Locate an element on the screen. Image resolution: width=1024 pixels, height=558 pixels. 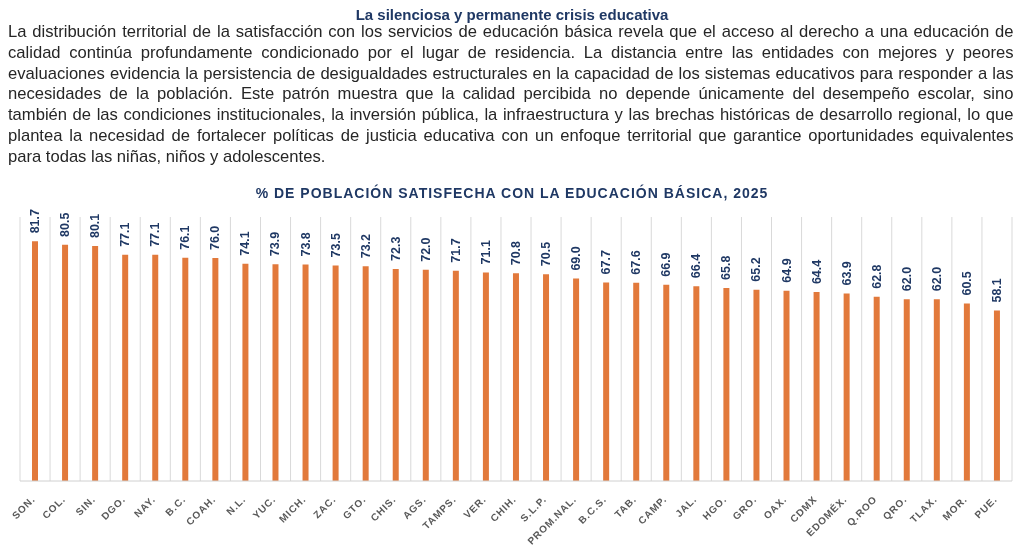
data-label: 74.1 is located at coordinates (245, 243).